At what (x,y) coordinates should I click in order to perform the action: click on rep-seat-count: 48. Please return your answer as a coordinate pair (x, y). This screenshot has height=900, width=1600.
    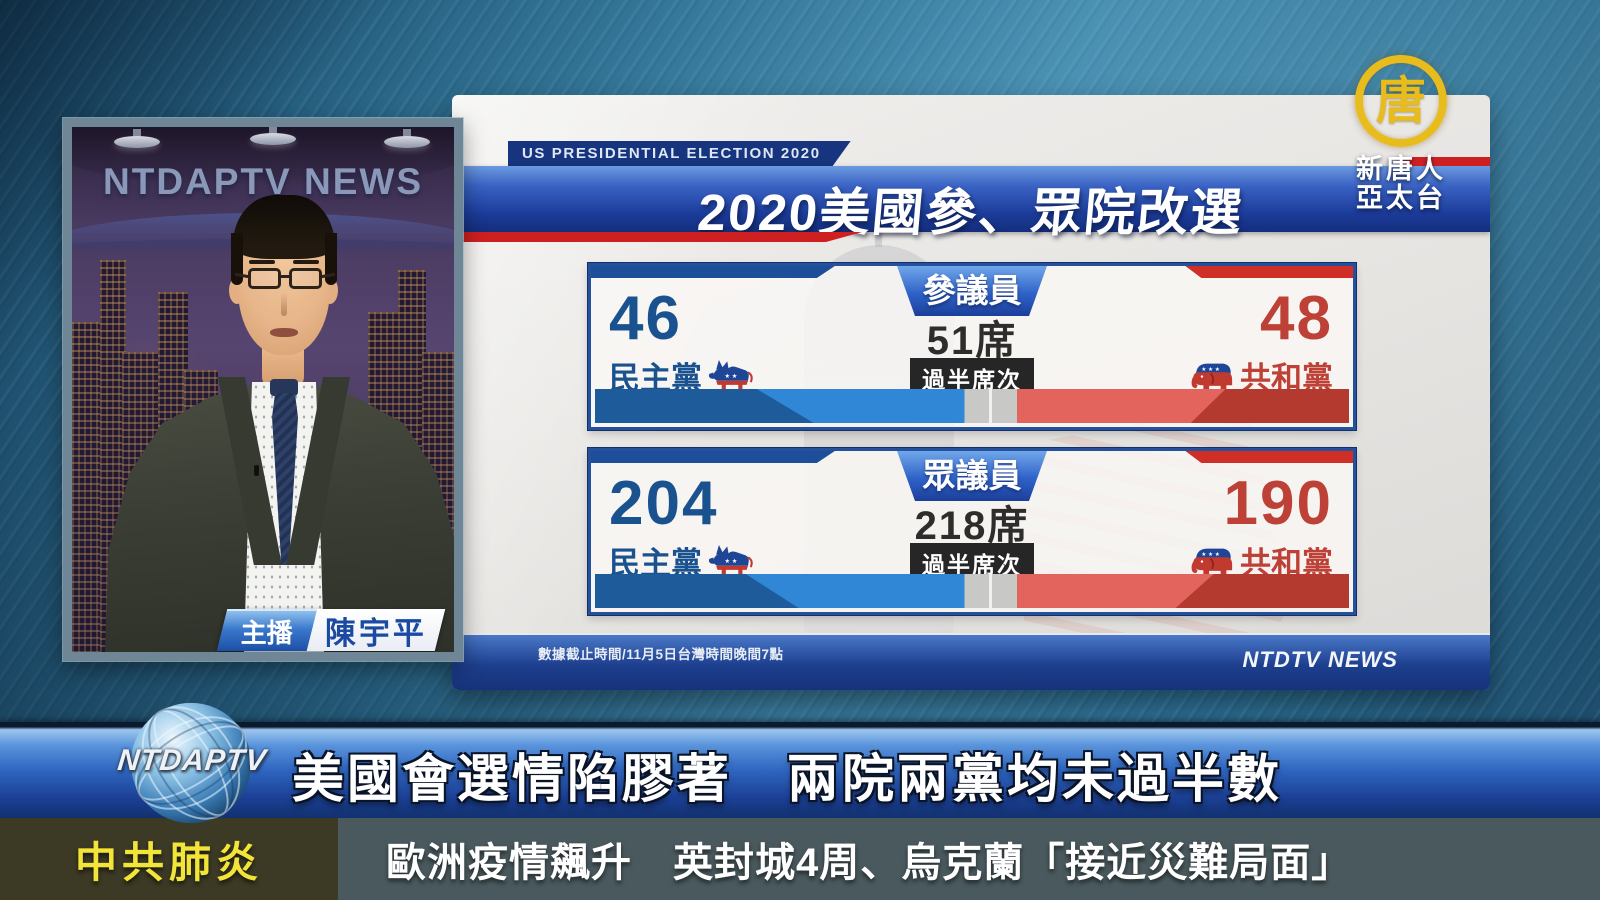
    Looking at the image, I should click on (1296, 318).